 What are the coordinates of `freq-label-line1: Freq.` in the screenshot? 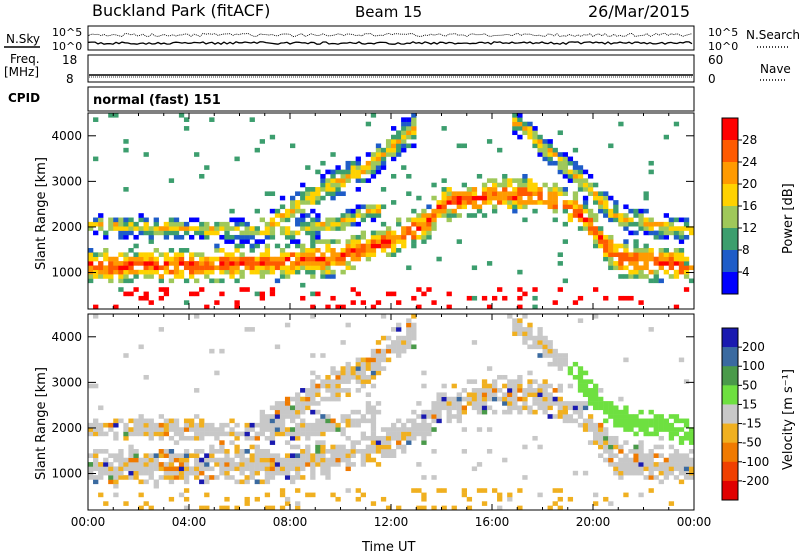 It's located at (25, 59).